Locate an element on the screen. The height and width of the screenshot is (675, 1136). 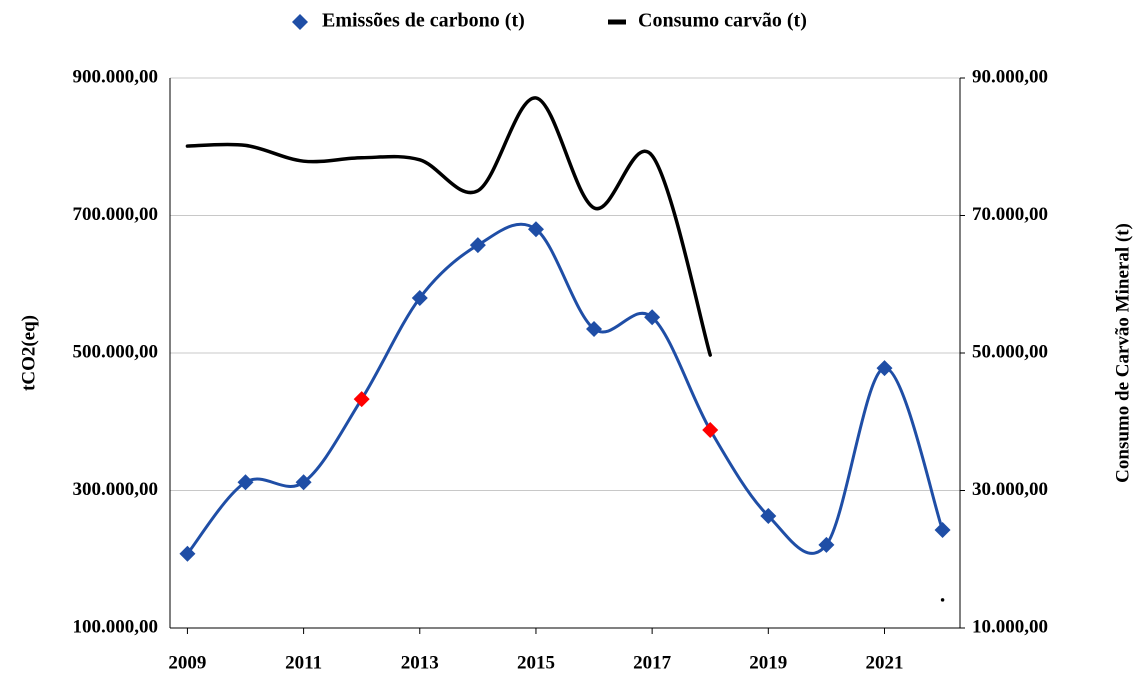
y-tick-label: 900.000,00 is located at coordinates (116, 76).